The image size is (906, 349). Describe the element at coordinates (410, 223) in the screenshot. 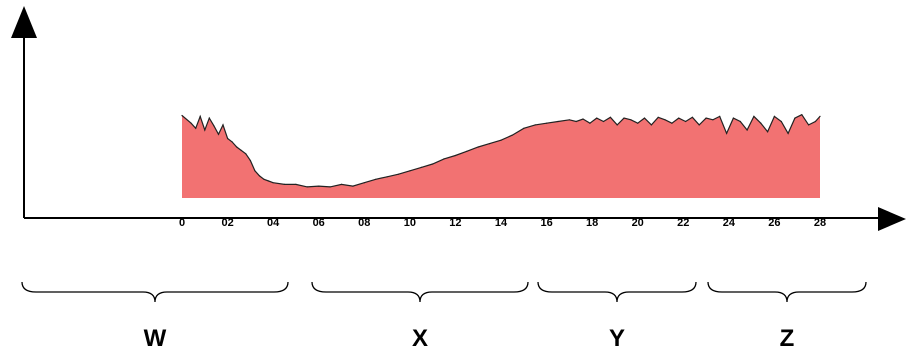

I see `x-tick-label: 10` at that location.